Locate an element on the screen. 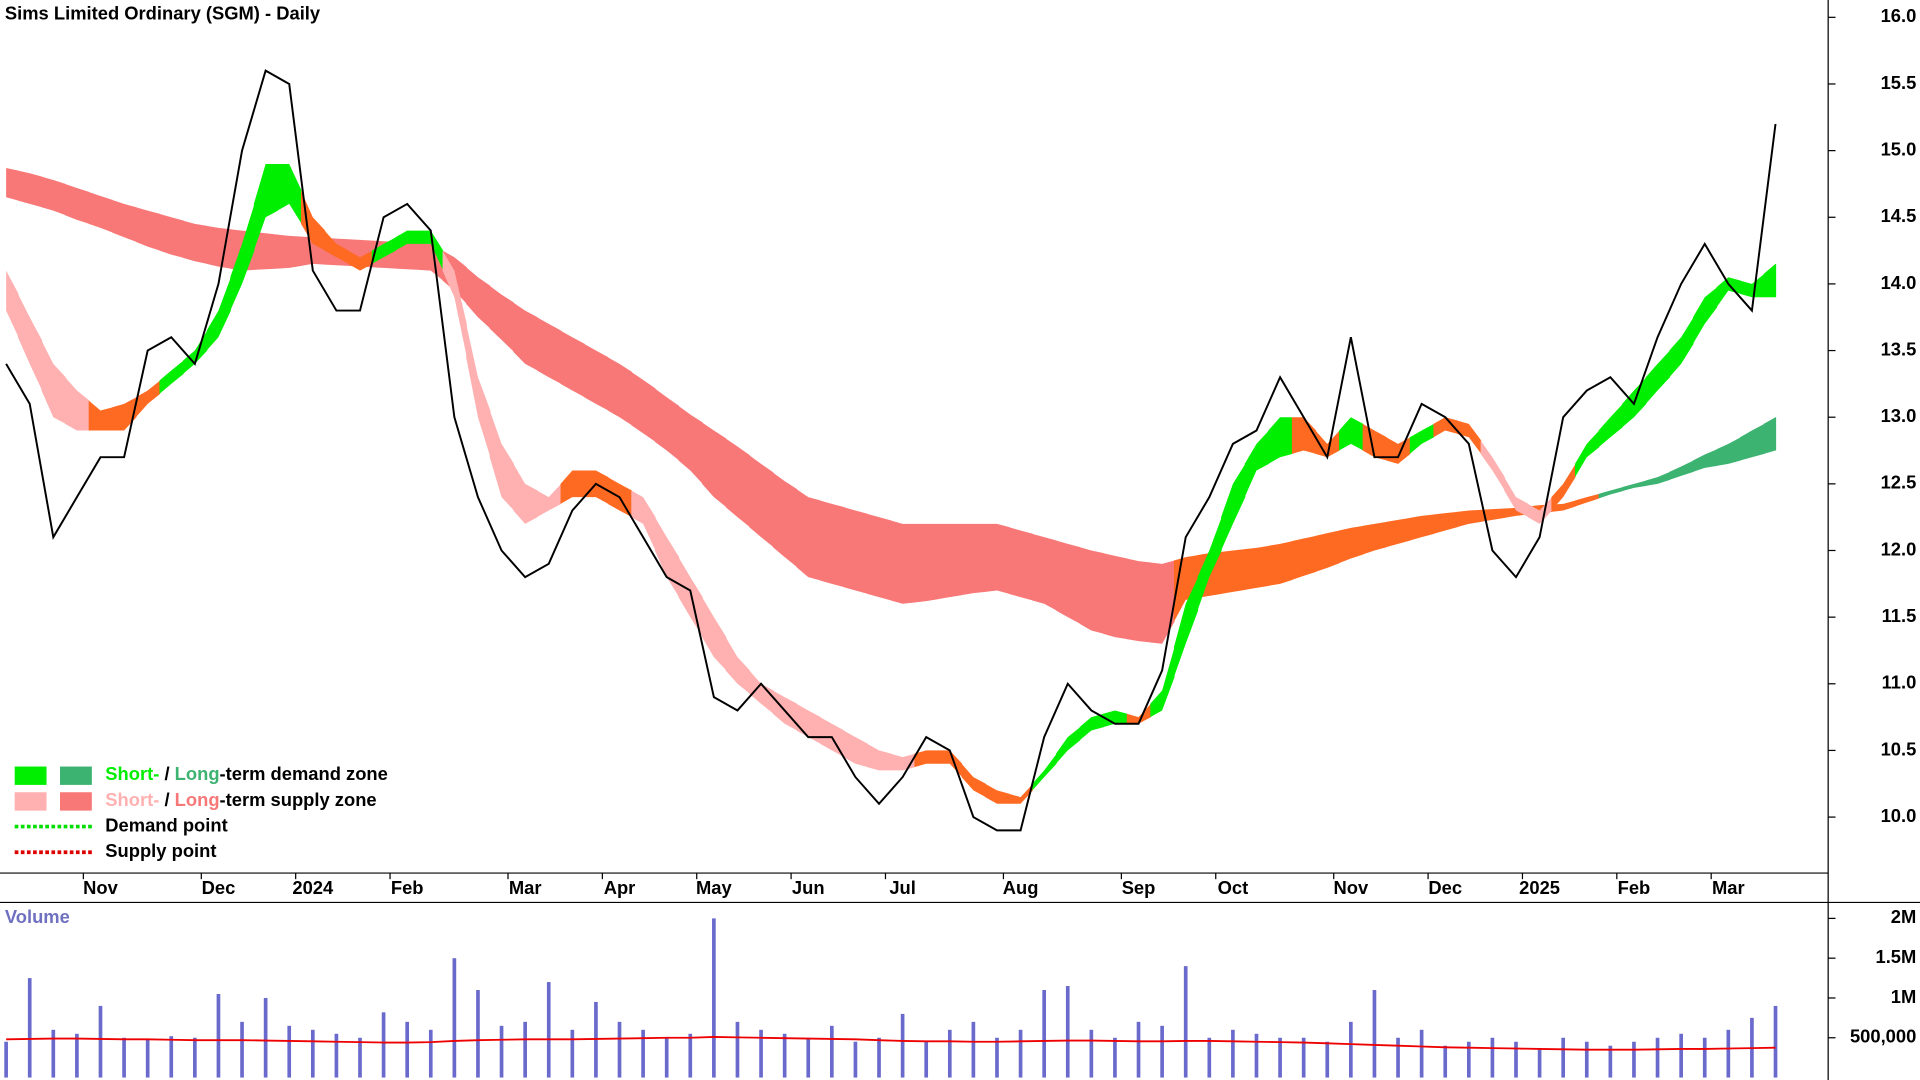  y-tick-label: 12.0 is located at coordinates (1899, 548).